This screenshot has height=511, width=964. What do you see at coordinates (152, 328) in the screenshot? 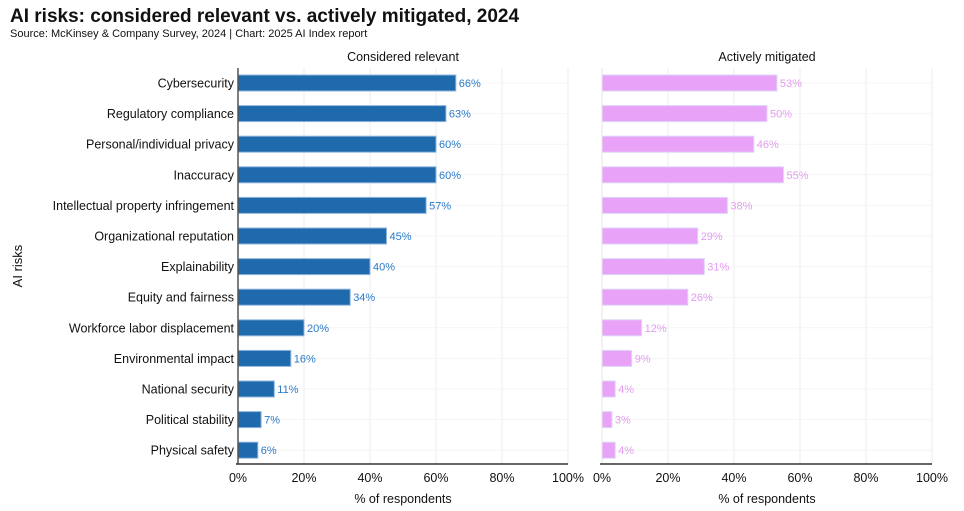
I see `category-label: Workforce labor displacement` at bounding box center [152, 328].